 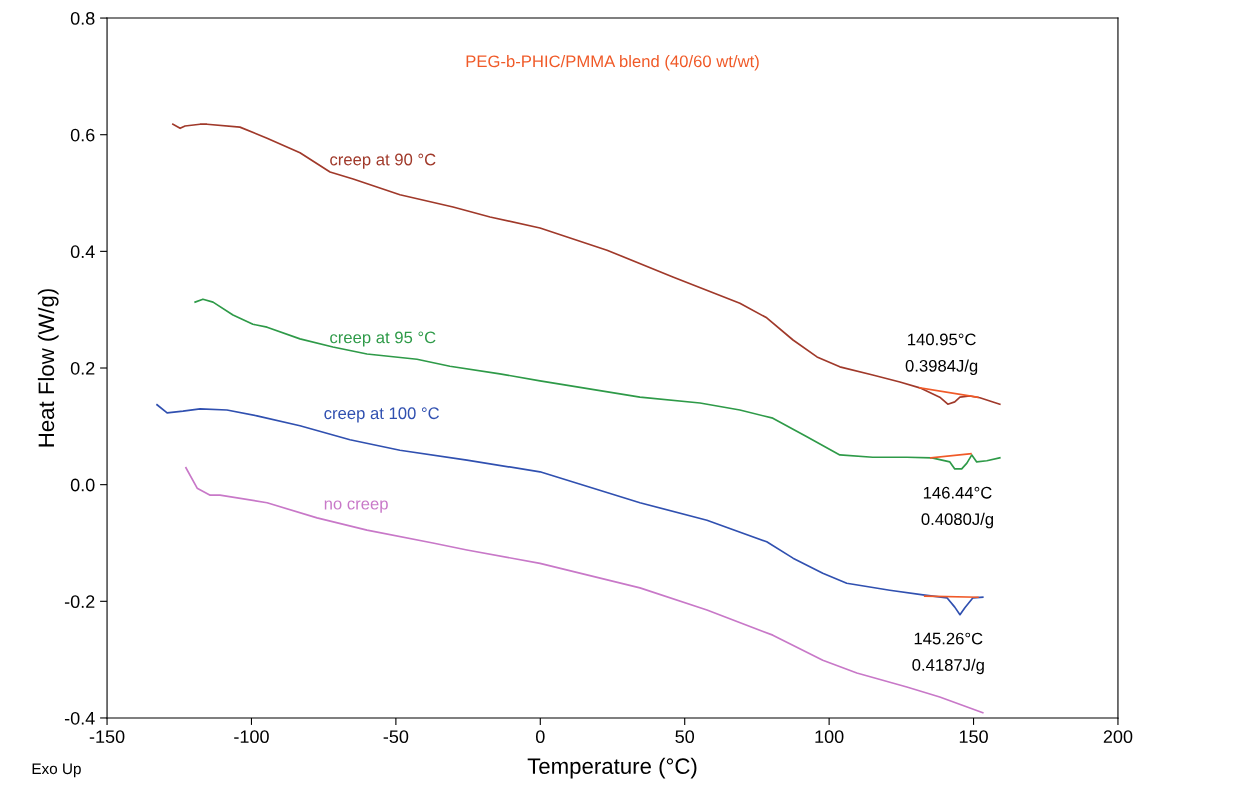 What do you see at coordinates (82, 368) in the screenshot?
I see `y-tick-label: 0.2` at bounding box center [82, 368].